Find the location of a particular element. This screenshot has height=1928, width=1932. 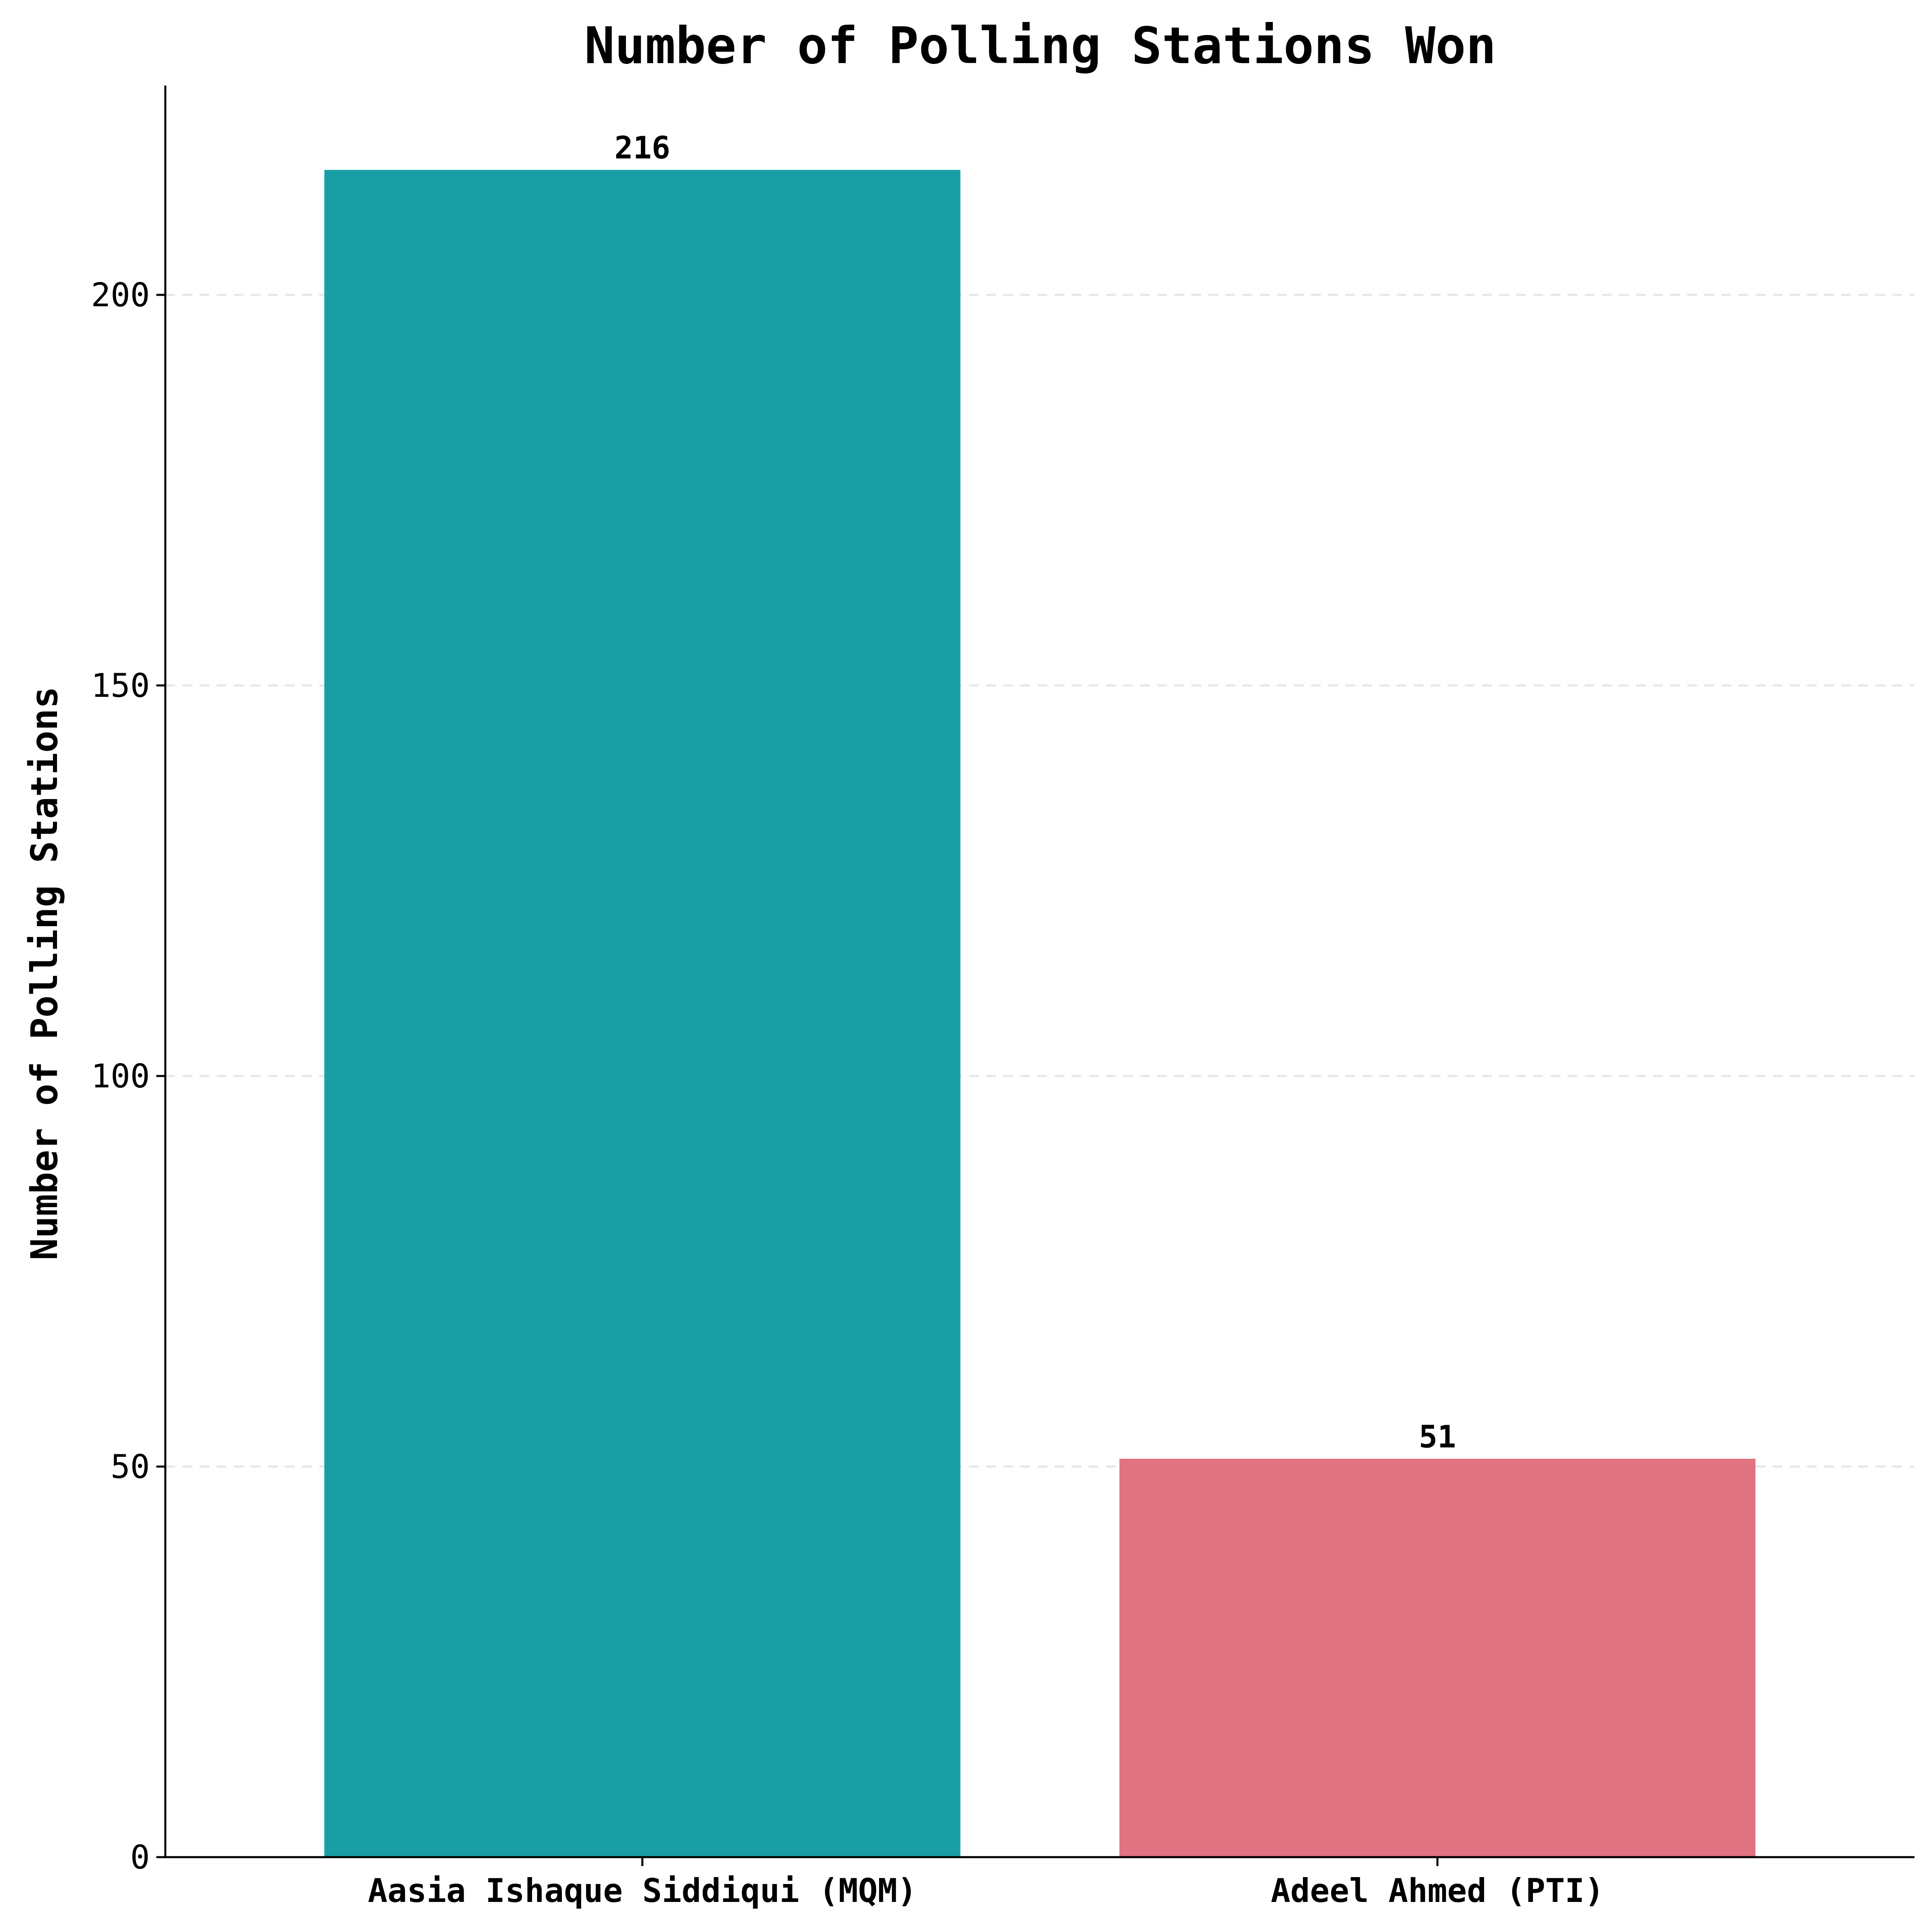

y-axis-ticks: 0 50 100 150 200 is located at coordinates (128, 1076).